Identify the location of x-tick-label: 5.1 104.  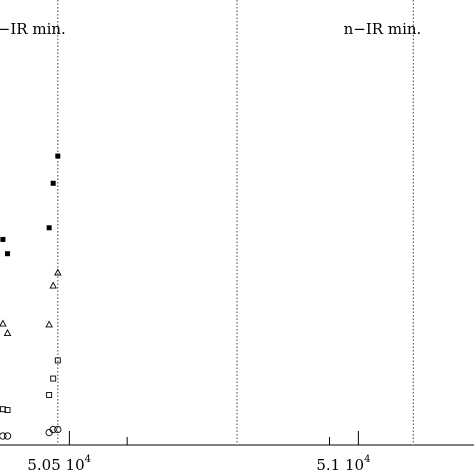
(343, 464).